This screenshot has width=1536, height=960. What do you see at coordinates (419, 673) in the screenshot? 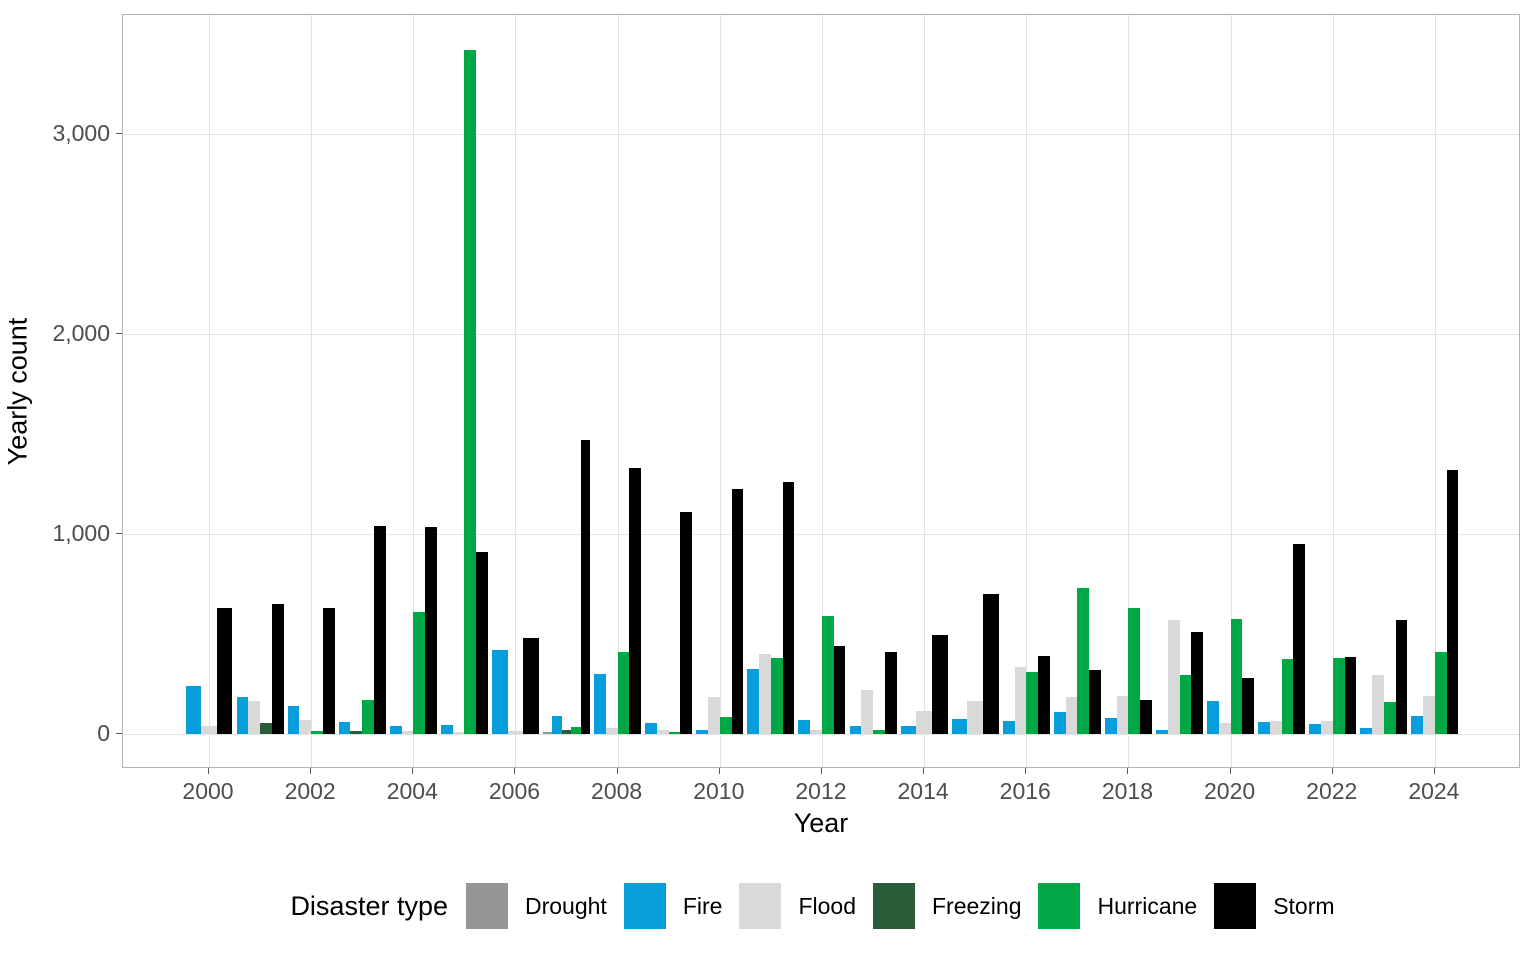
I see `bar-hurricane-2004` at bounding box center [419, 673].